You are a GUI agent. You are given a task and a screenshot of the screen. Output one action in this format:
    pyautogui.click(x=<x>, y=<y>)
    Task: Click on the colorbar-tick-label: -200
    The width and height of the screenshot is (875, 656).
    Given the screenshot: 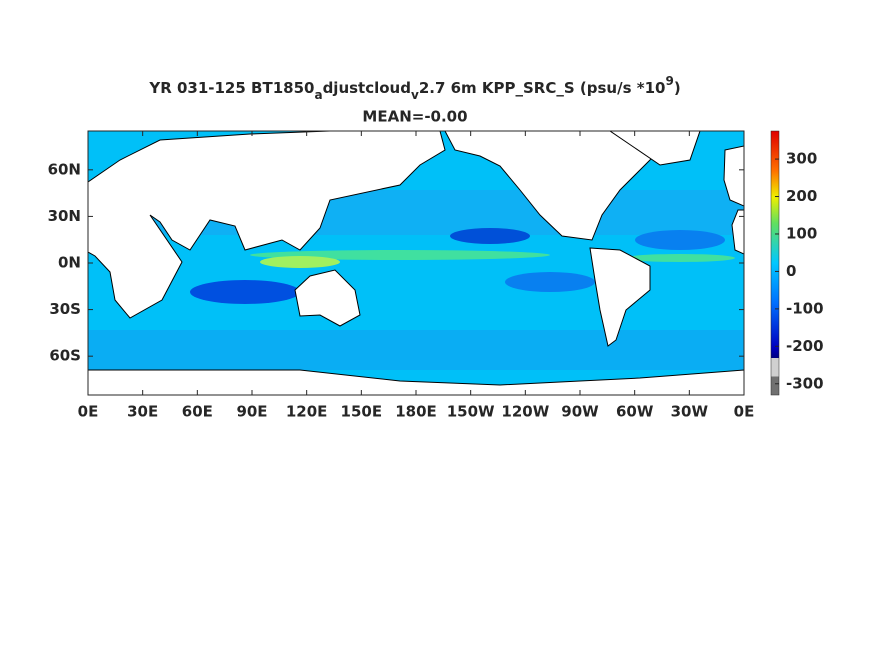 What is the action you would take?
    pyautogui.click(x=805, y=346)
    